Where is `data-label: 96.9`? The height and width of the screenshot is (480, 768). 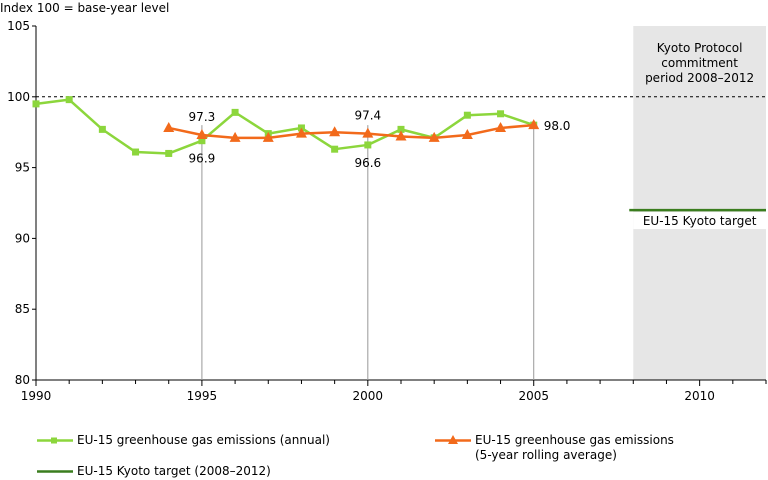 data-label: 96.9 is located at coordinates (202, 159).